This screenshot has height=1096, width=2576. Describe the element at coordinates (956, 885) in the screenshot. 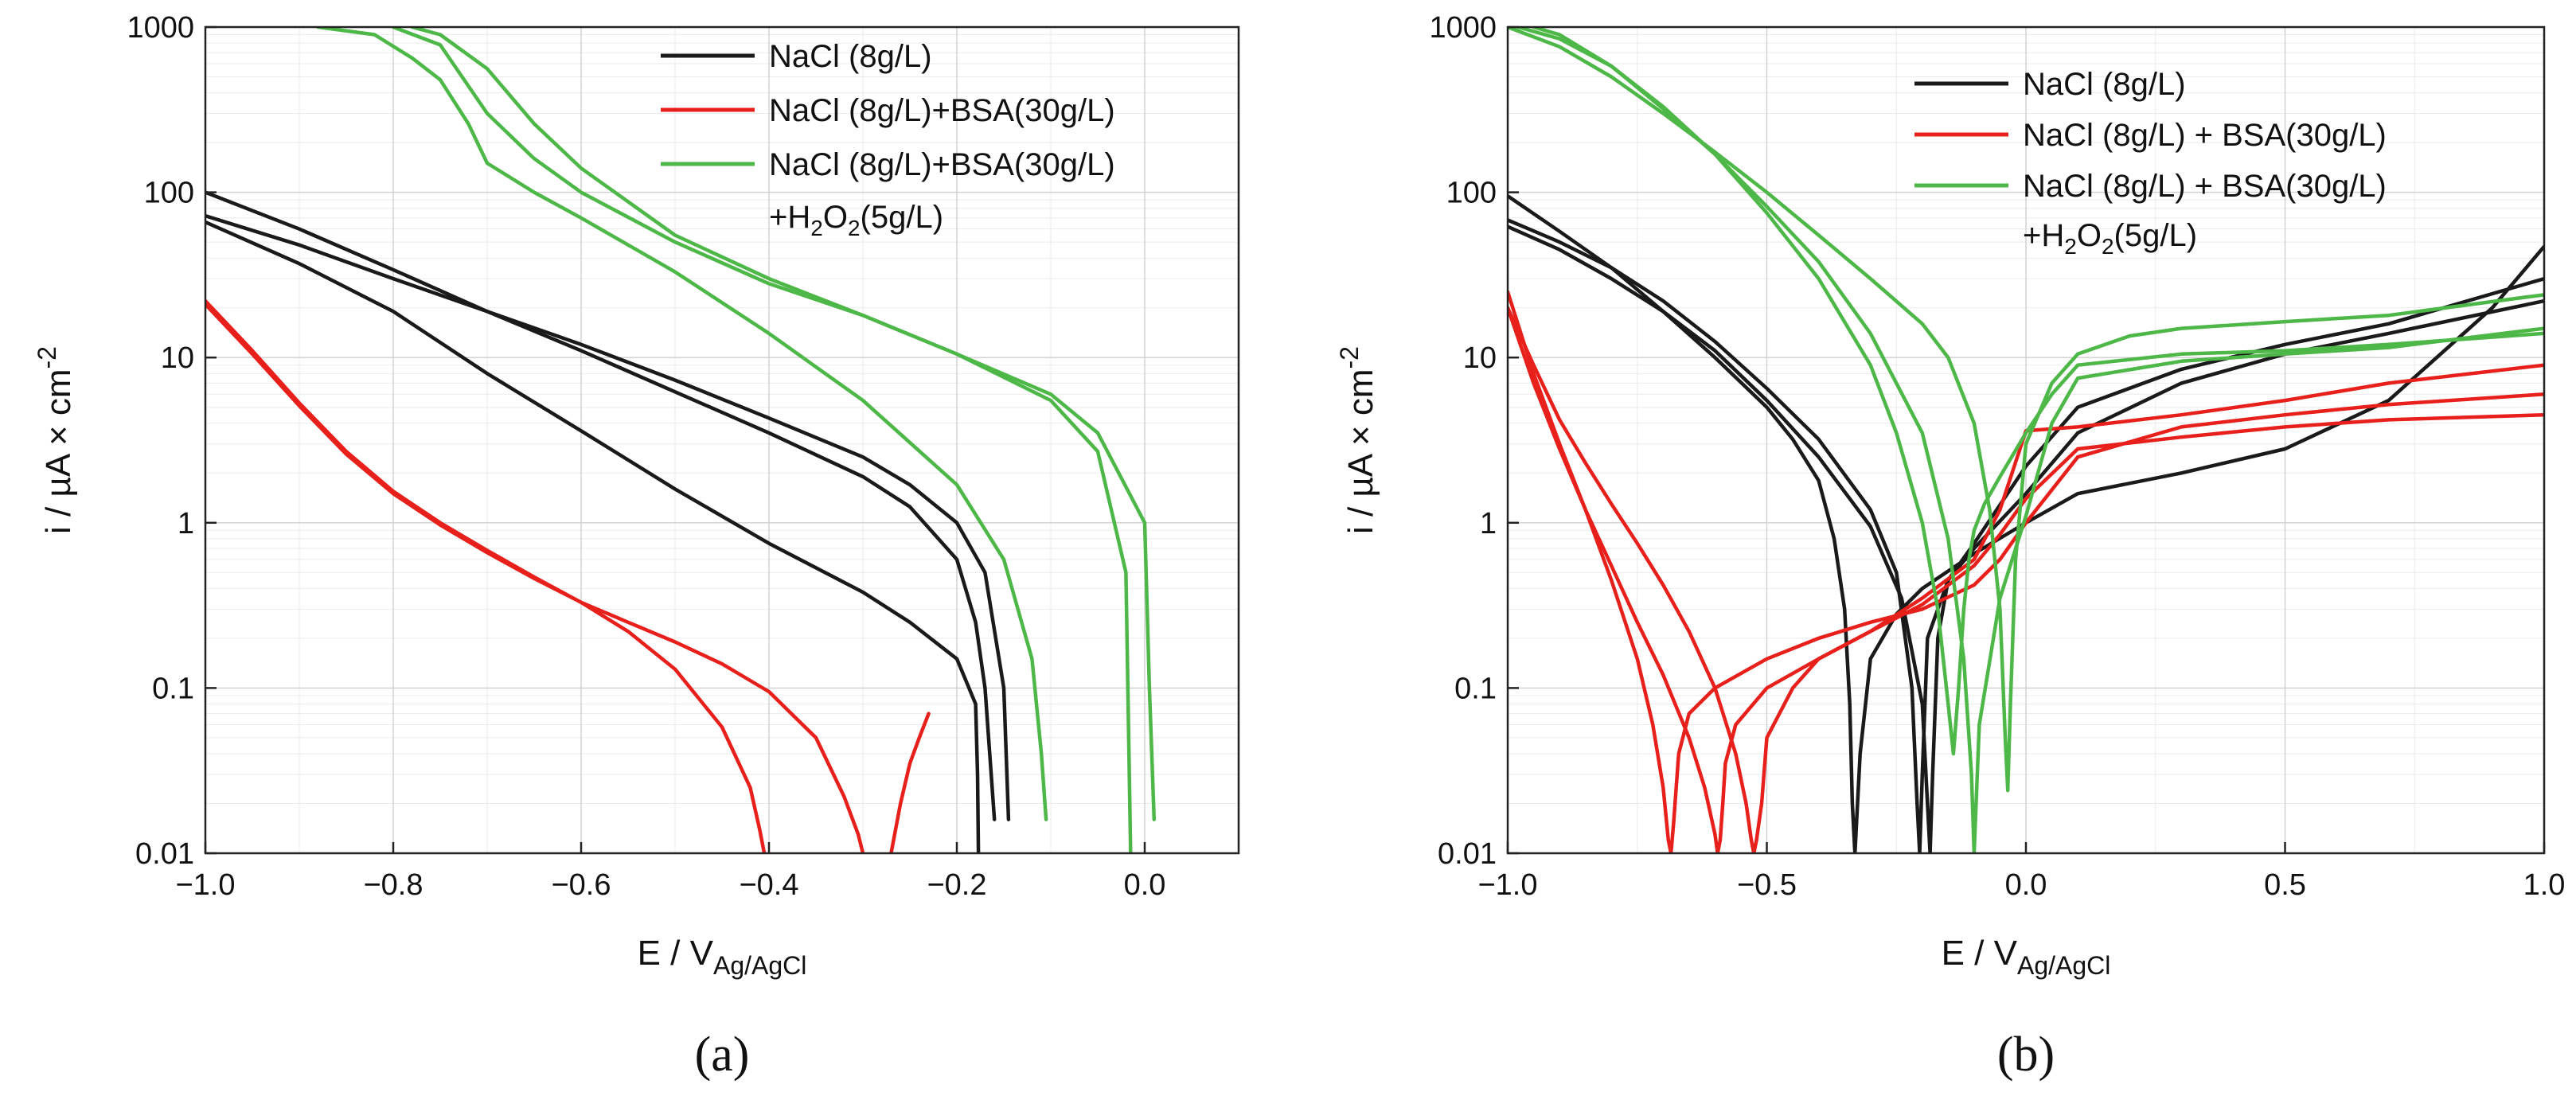

I see `x-tick-label: −0.2` at that location.